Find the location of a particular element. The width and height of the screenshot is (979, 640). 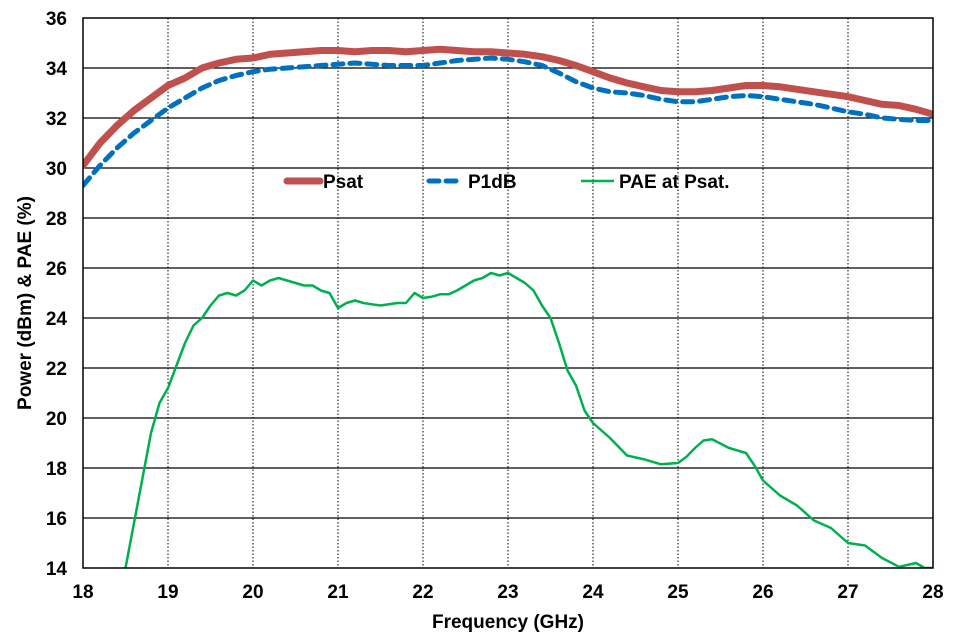

x-axis-ticks: 18 19 20 21 22 23 24 25 26 27 28 is located at coordinates (507, 592).